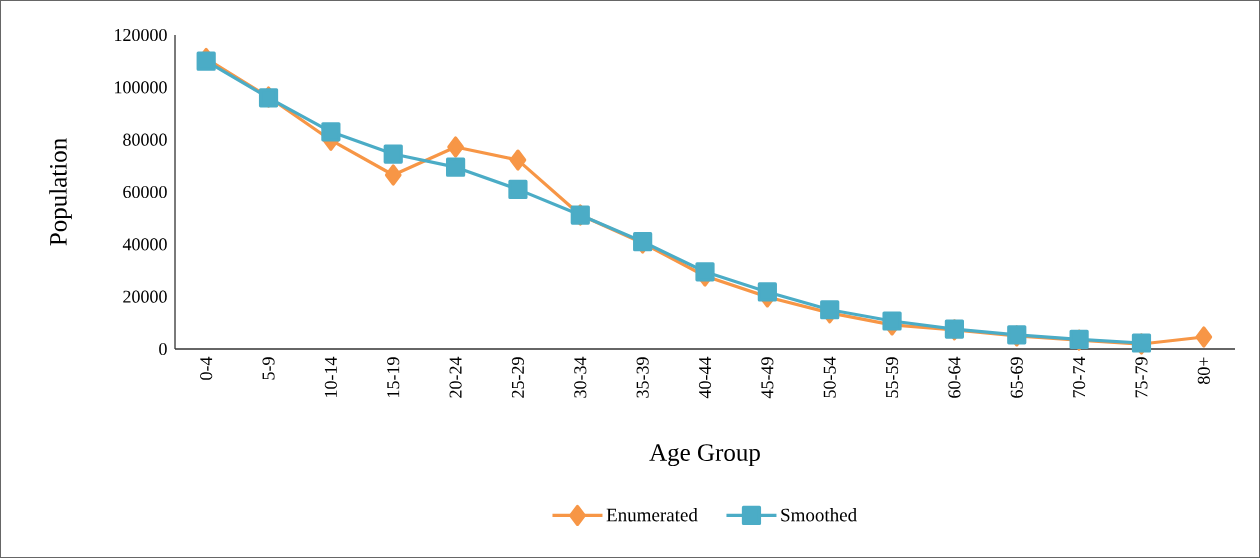 This screenshot has width=1260, height=558. Describe the element at coordinates (652, 515) in the screenshot. I see `legend-label: Enumerated` at that location.